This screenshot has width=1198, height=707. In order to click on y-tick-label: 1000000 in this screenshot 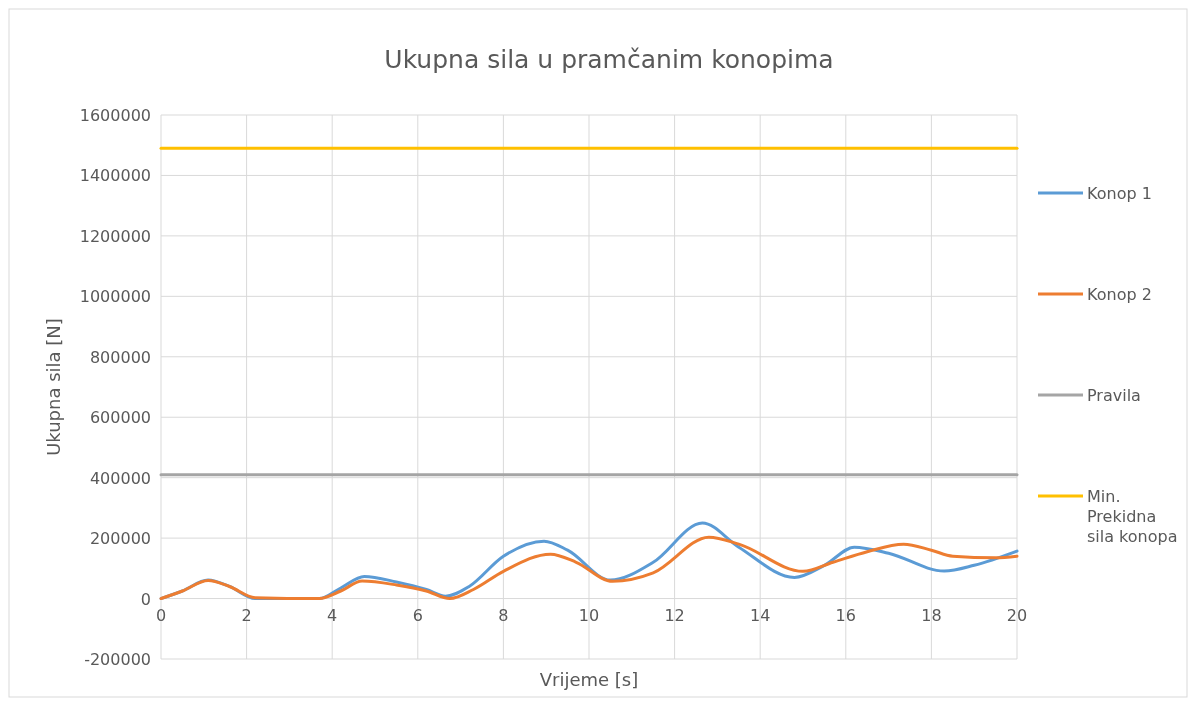, I will do `click(115, 297)`.